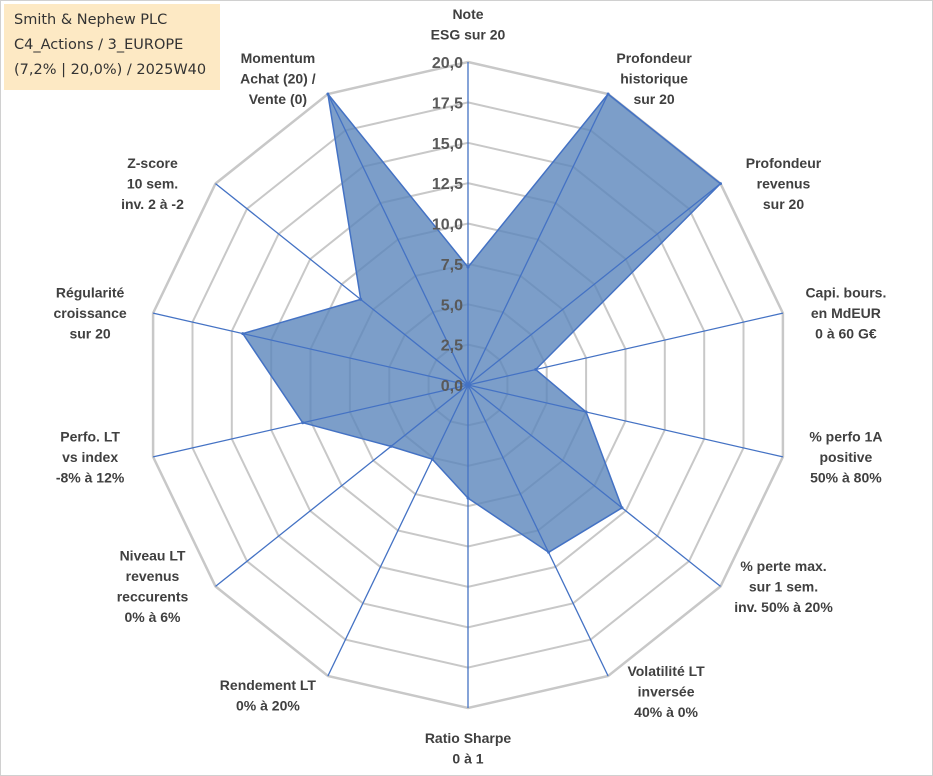 The height and width of the screenshot is (776, 933). Describe the element at coordinates (447, 103) in the screenshot. I see `tick-label: 17,5` at that location.